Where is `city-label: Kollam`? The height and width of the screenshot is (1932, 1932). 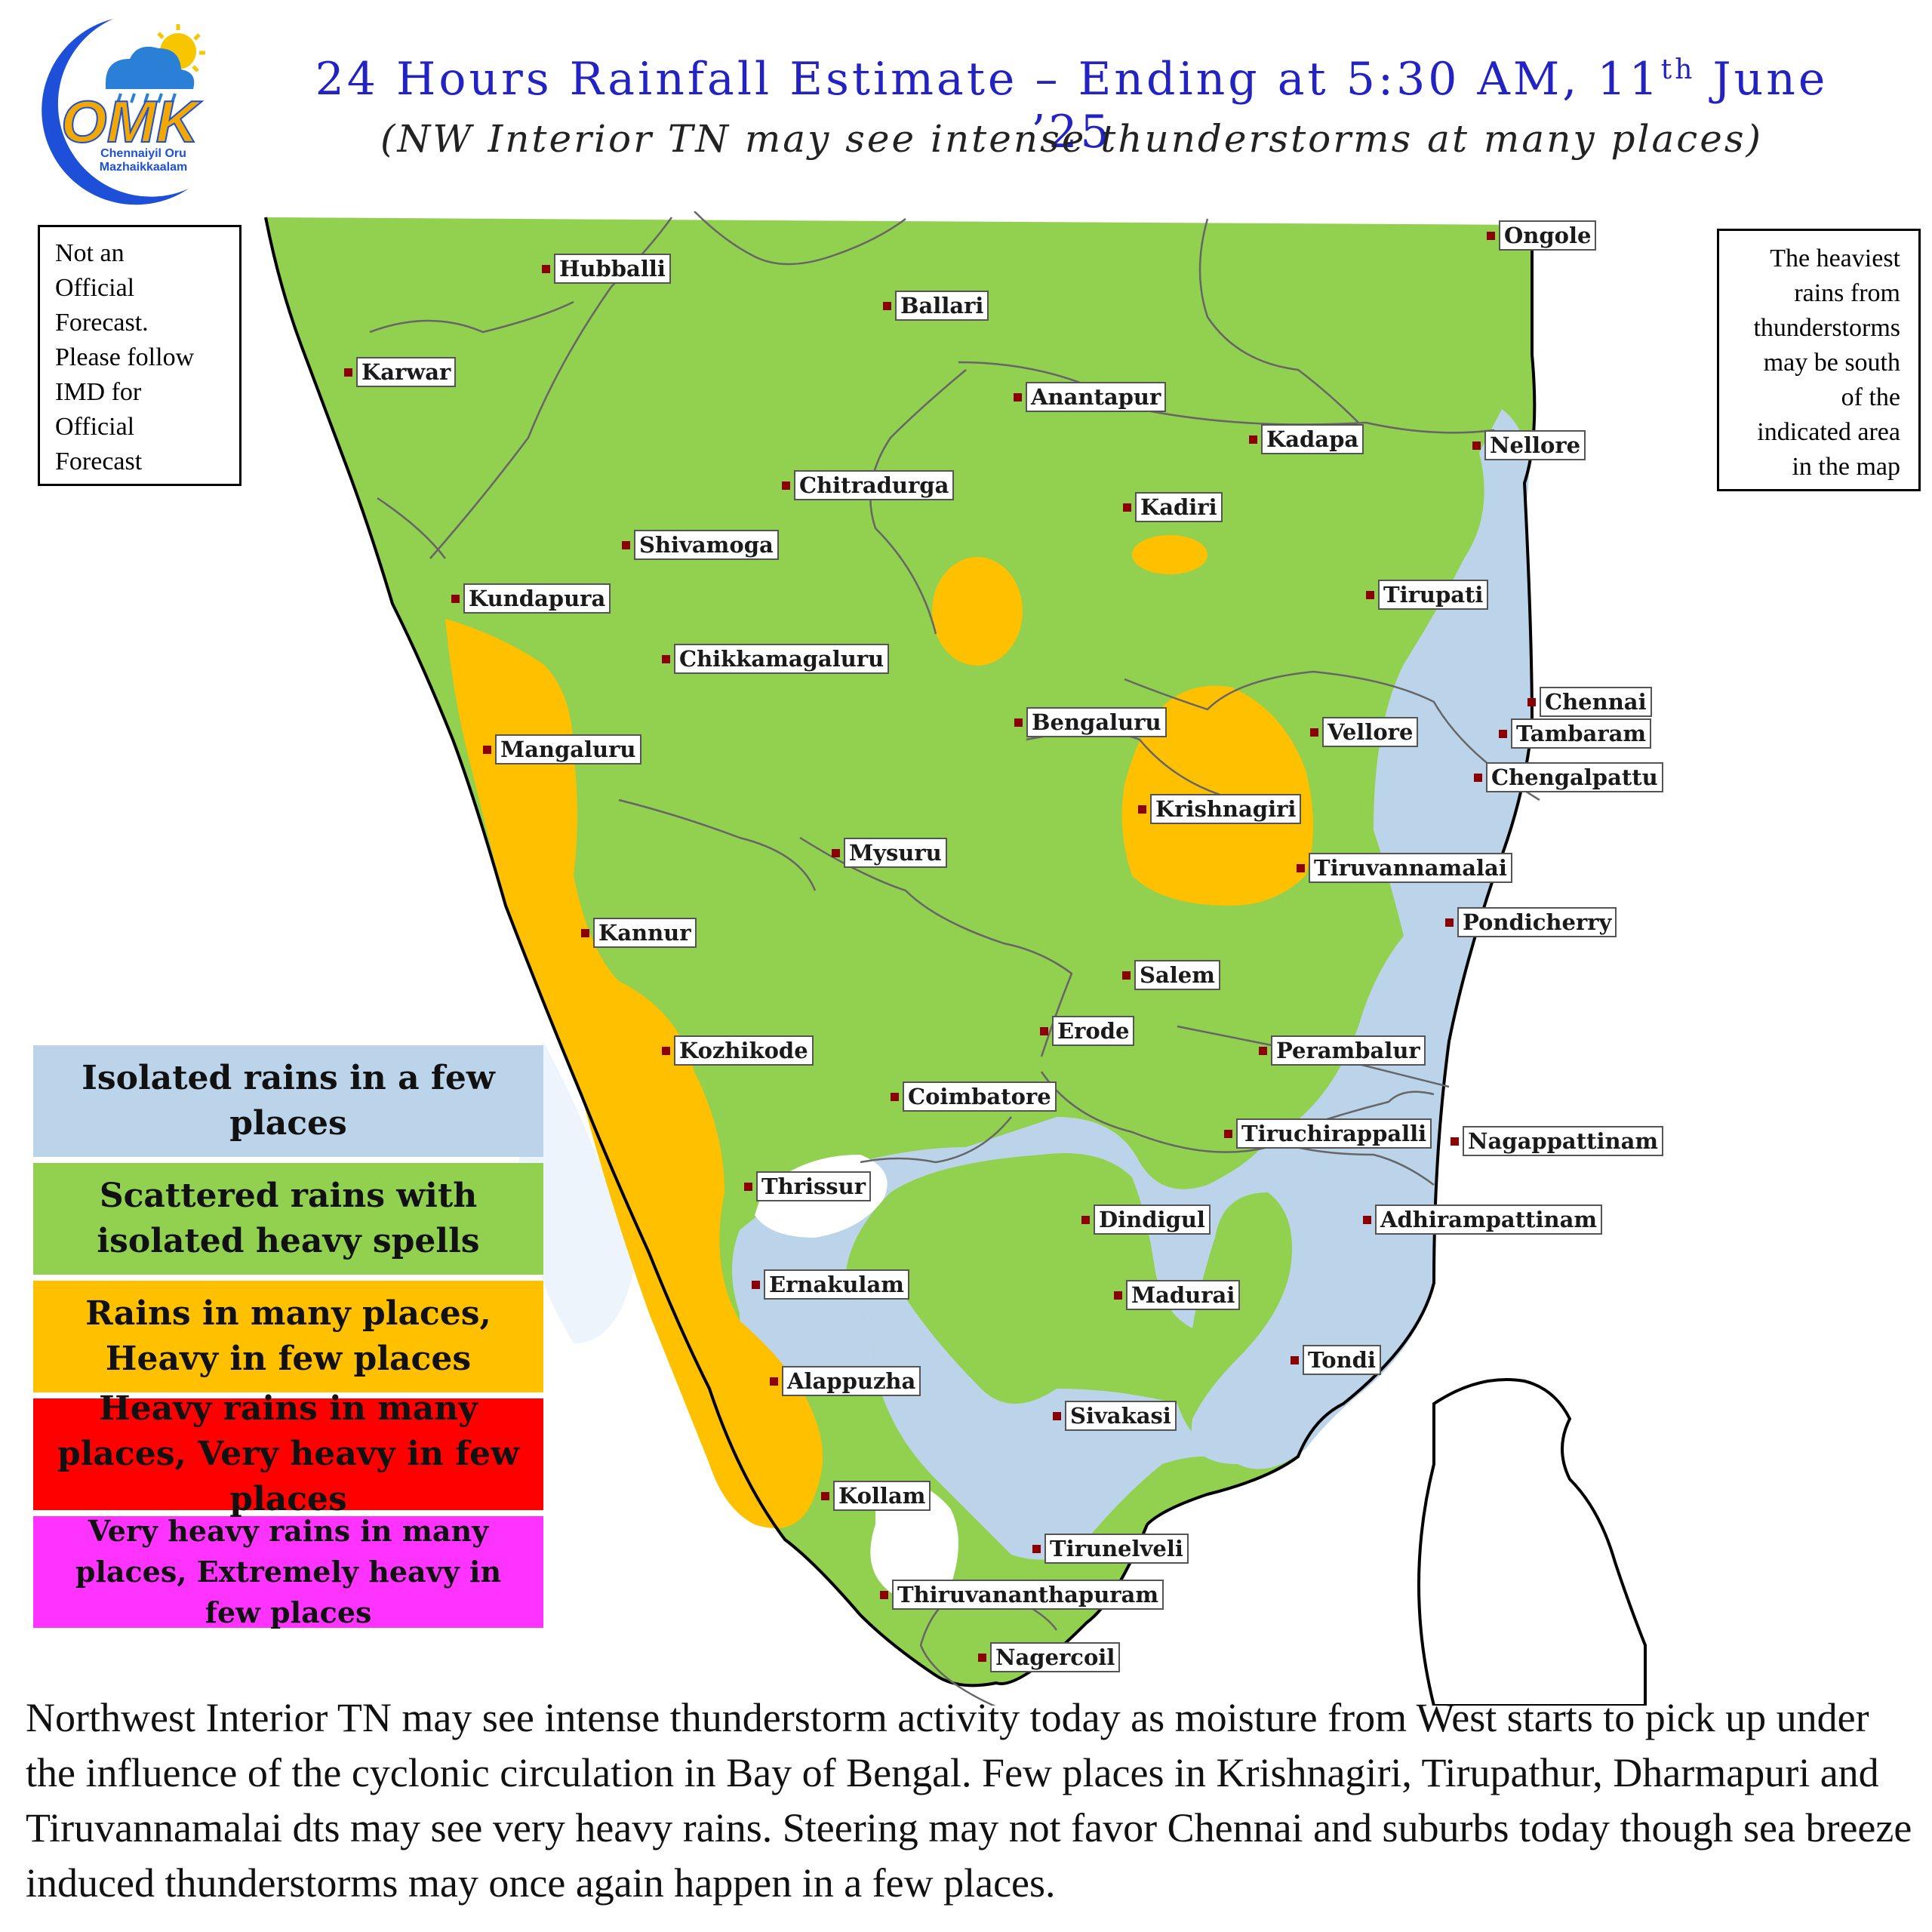
city-label: Kollam is located at coordinates (876, 1496).